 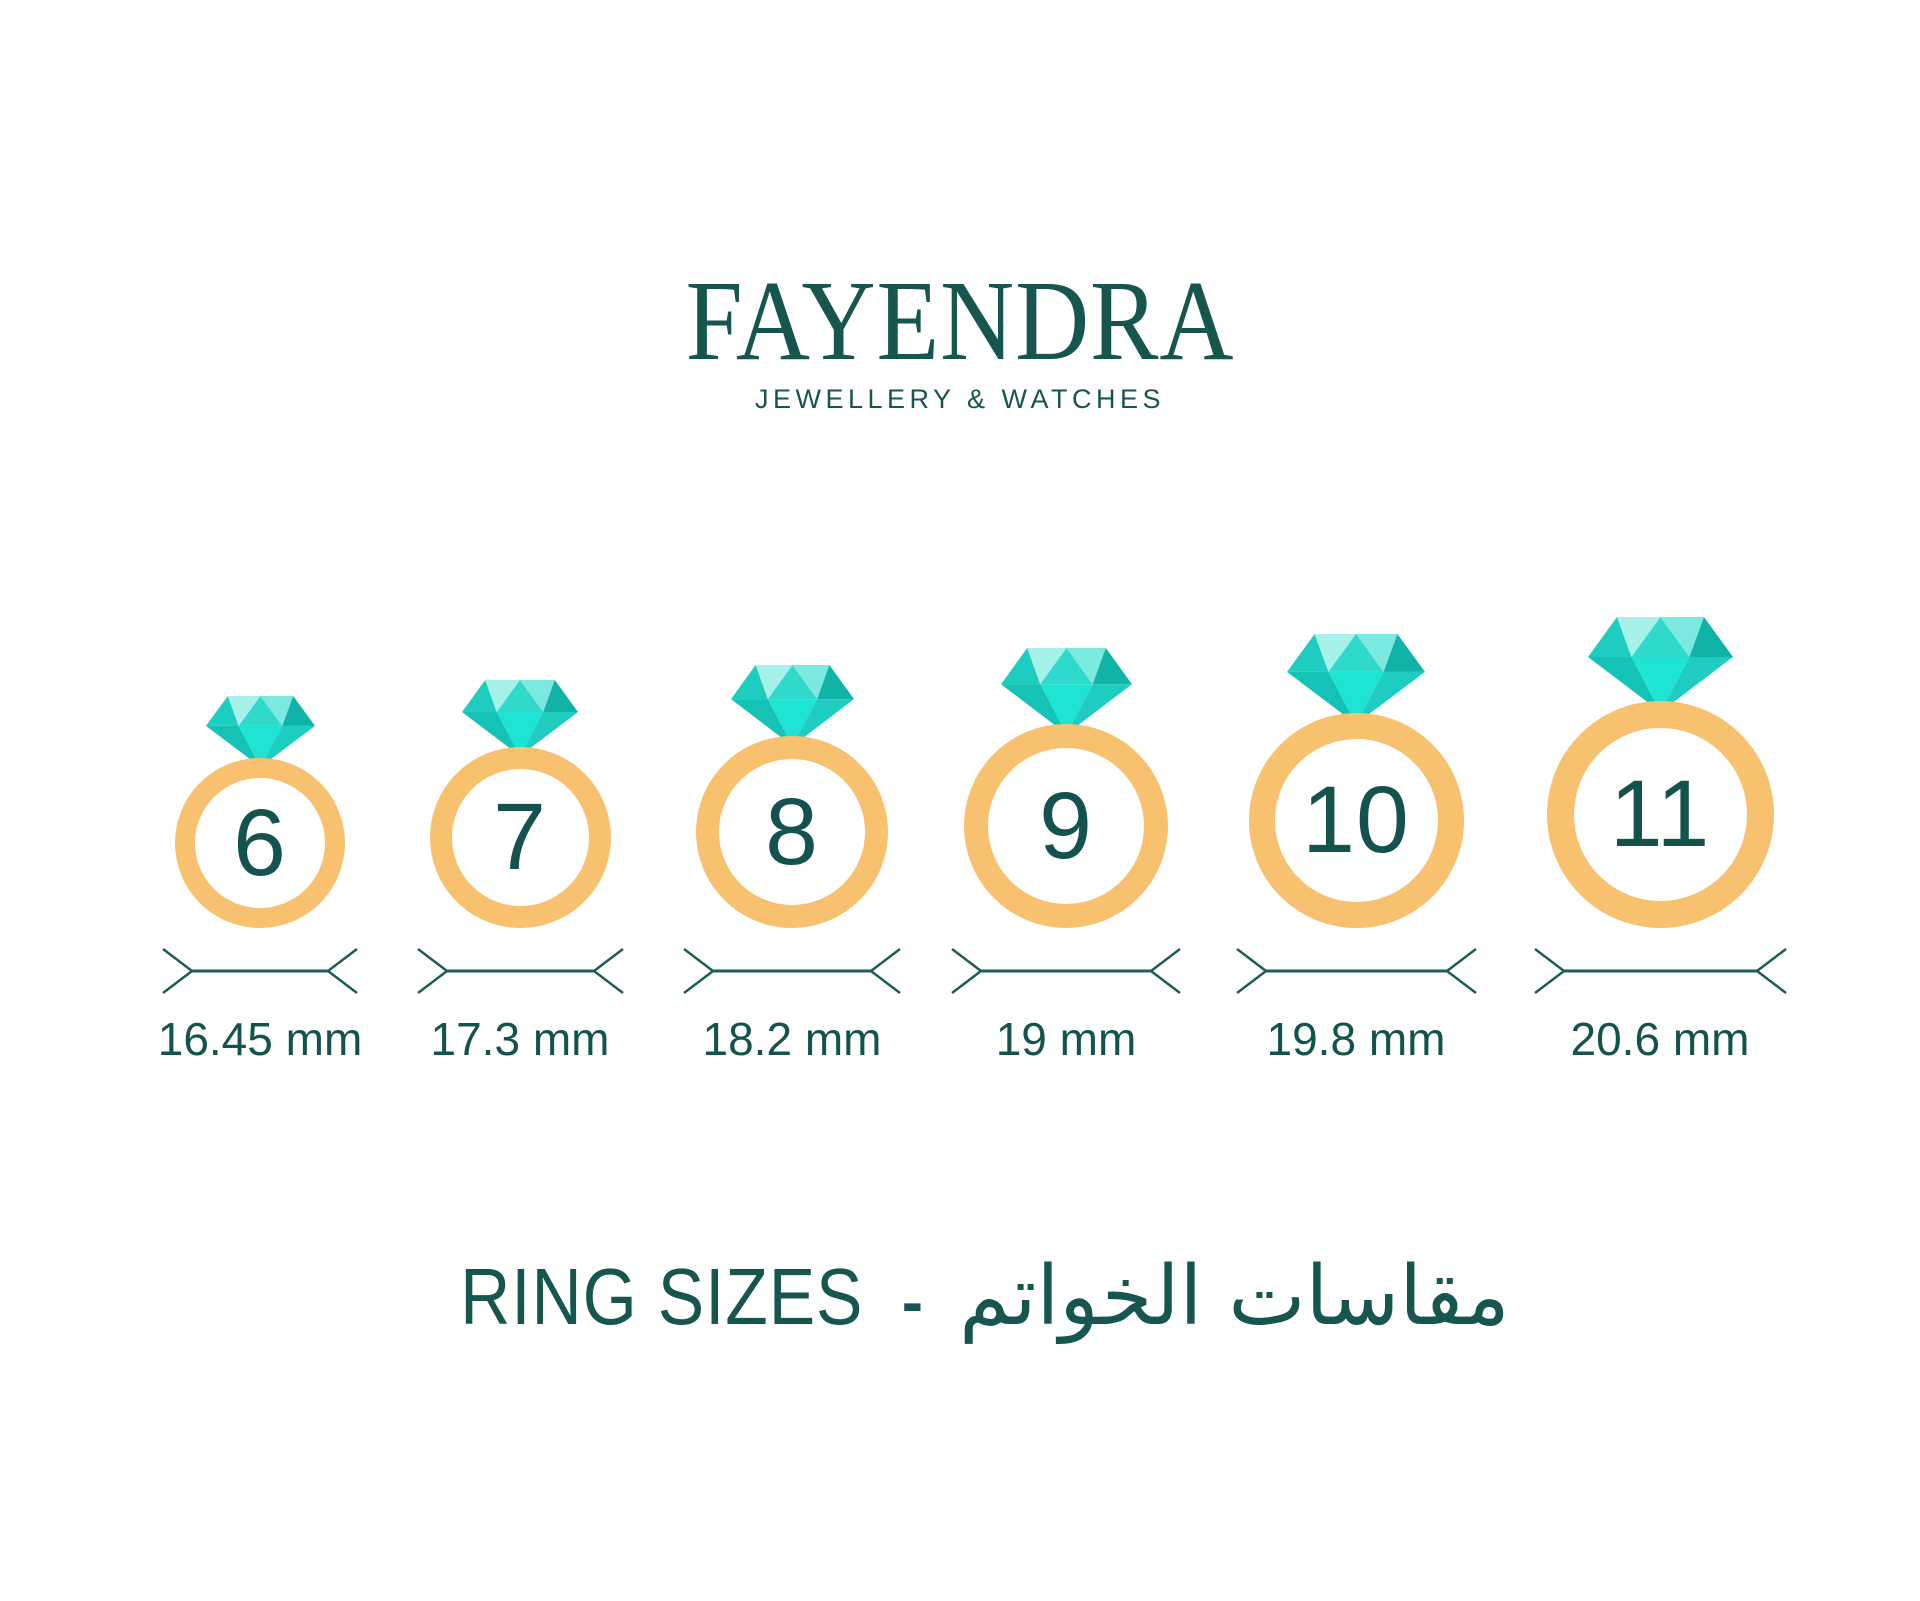 What do you see at coordinates (960, 320) in the screenshot?
I see `brand-logo: FAYENDRA` at bounding box center [960, 320].